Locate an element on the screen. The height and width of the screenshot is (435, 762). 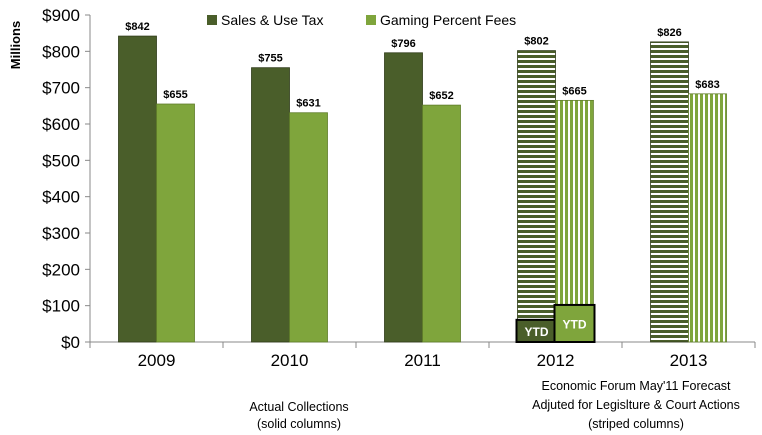
actual-note-line2: (solid columns) is located at coordinates (299, 424).